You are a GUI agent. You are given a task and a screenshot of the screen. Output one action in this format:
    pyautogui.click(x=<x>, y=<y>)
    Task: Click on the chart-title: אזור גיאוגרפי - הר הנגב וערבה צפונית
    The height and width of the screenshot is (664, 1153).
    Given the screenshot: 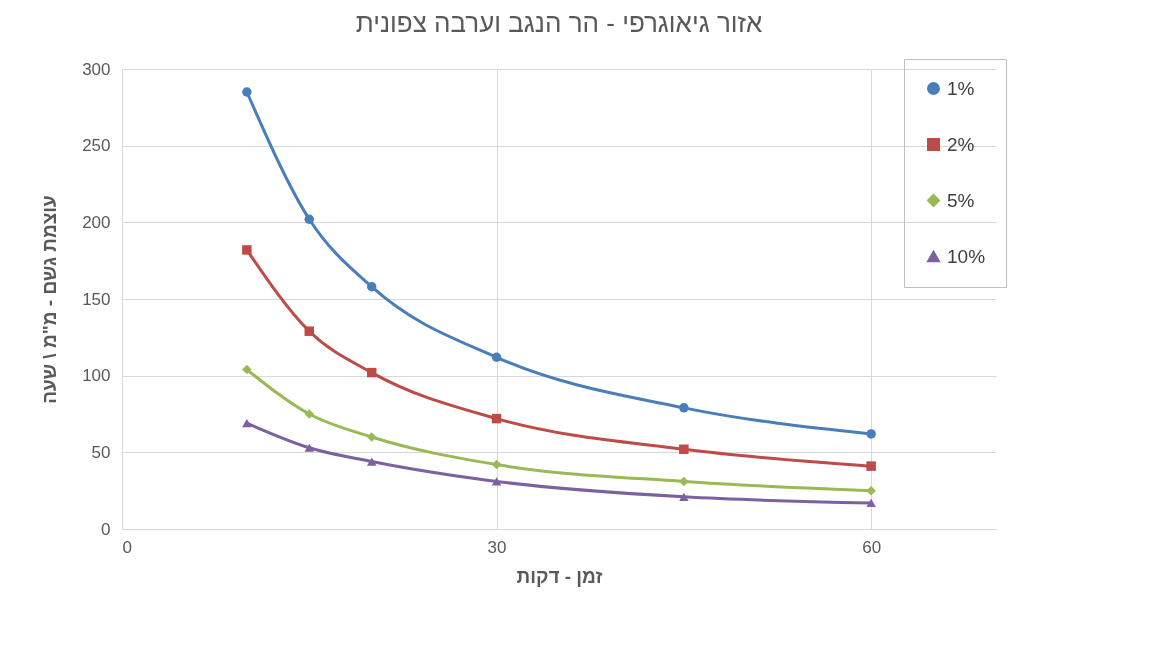 What is the action you would take?
    pyautogui.click(x=559, y=22)
    